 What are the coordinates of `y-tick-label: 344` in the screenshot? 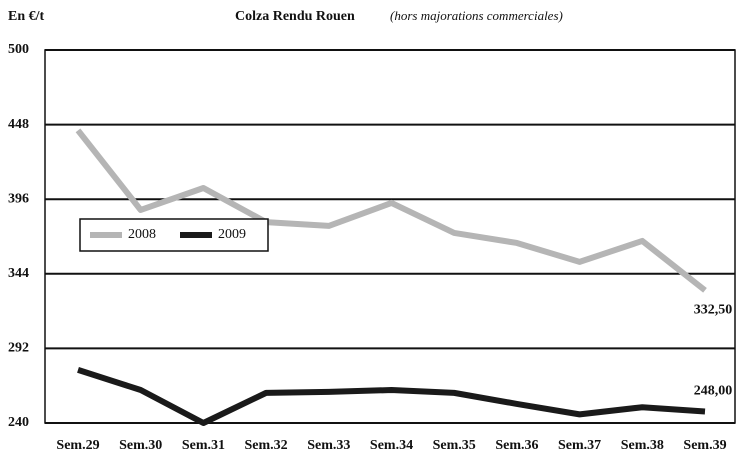 It's located at (18, 273).